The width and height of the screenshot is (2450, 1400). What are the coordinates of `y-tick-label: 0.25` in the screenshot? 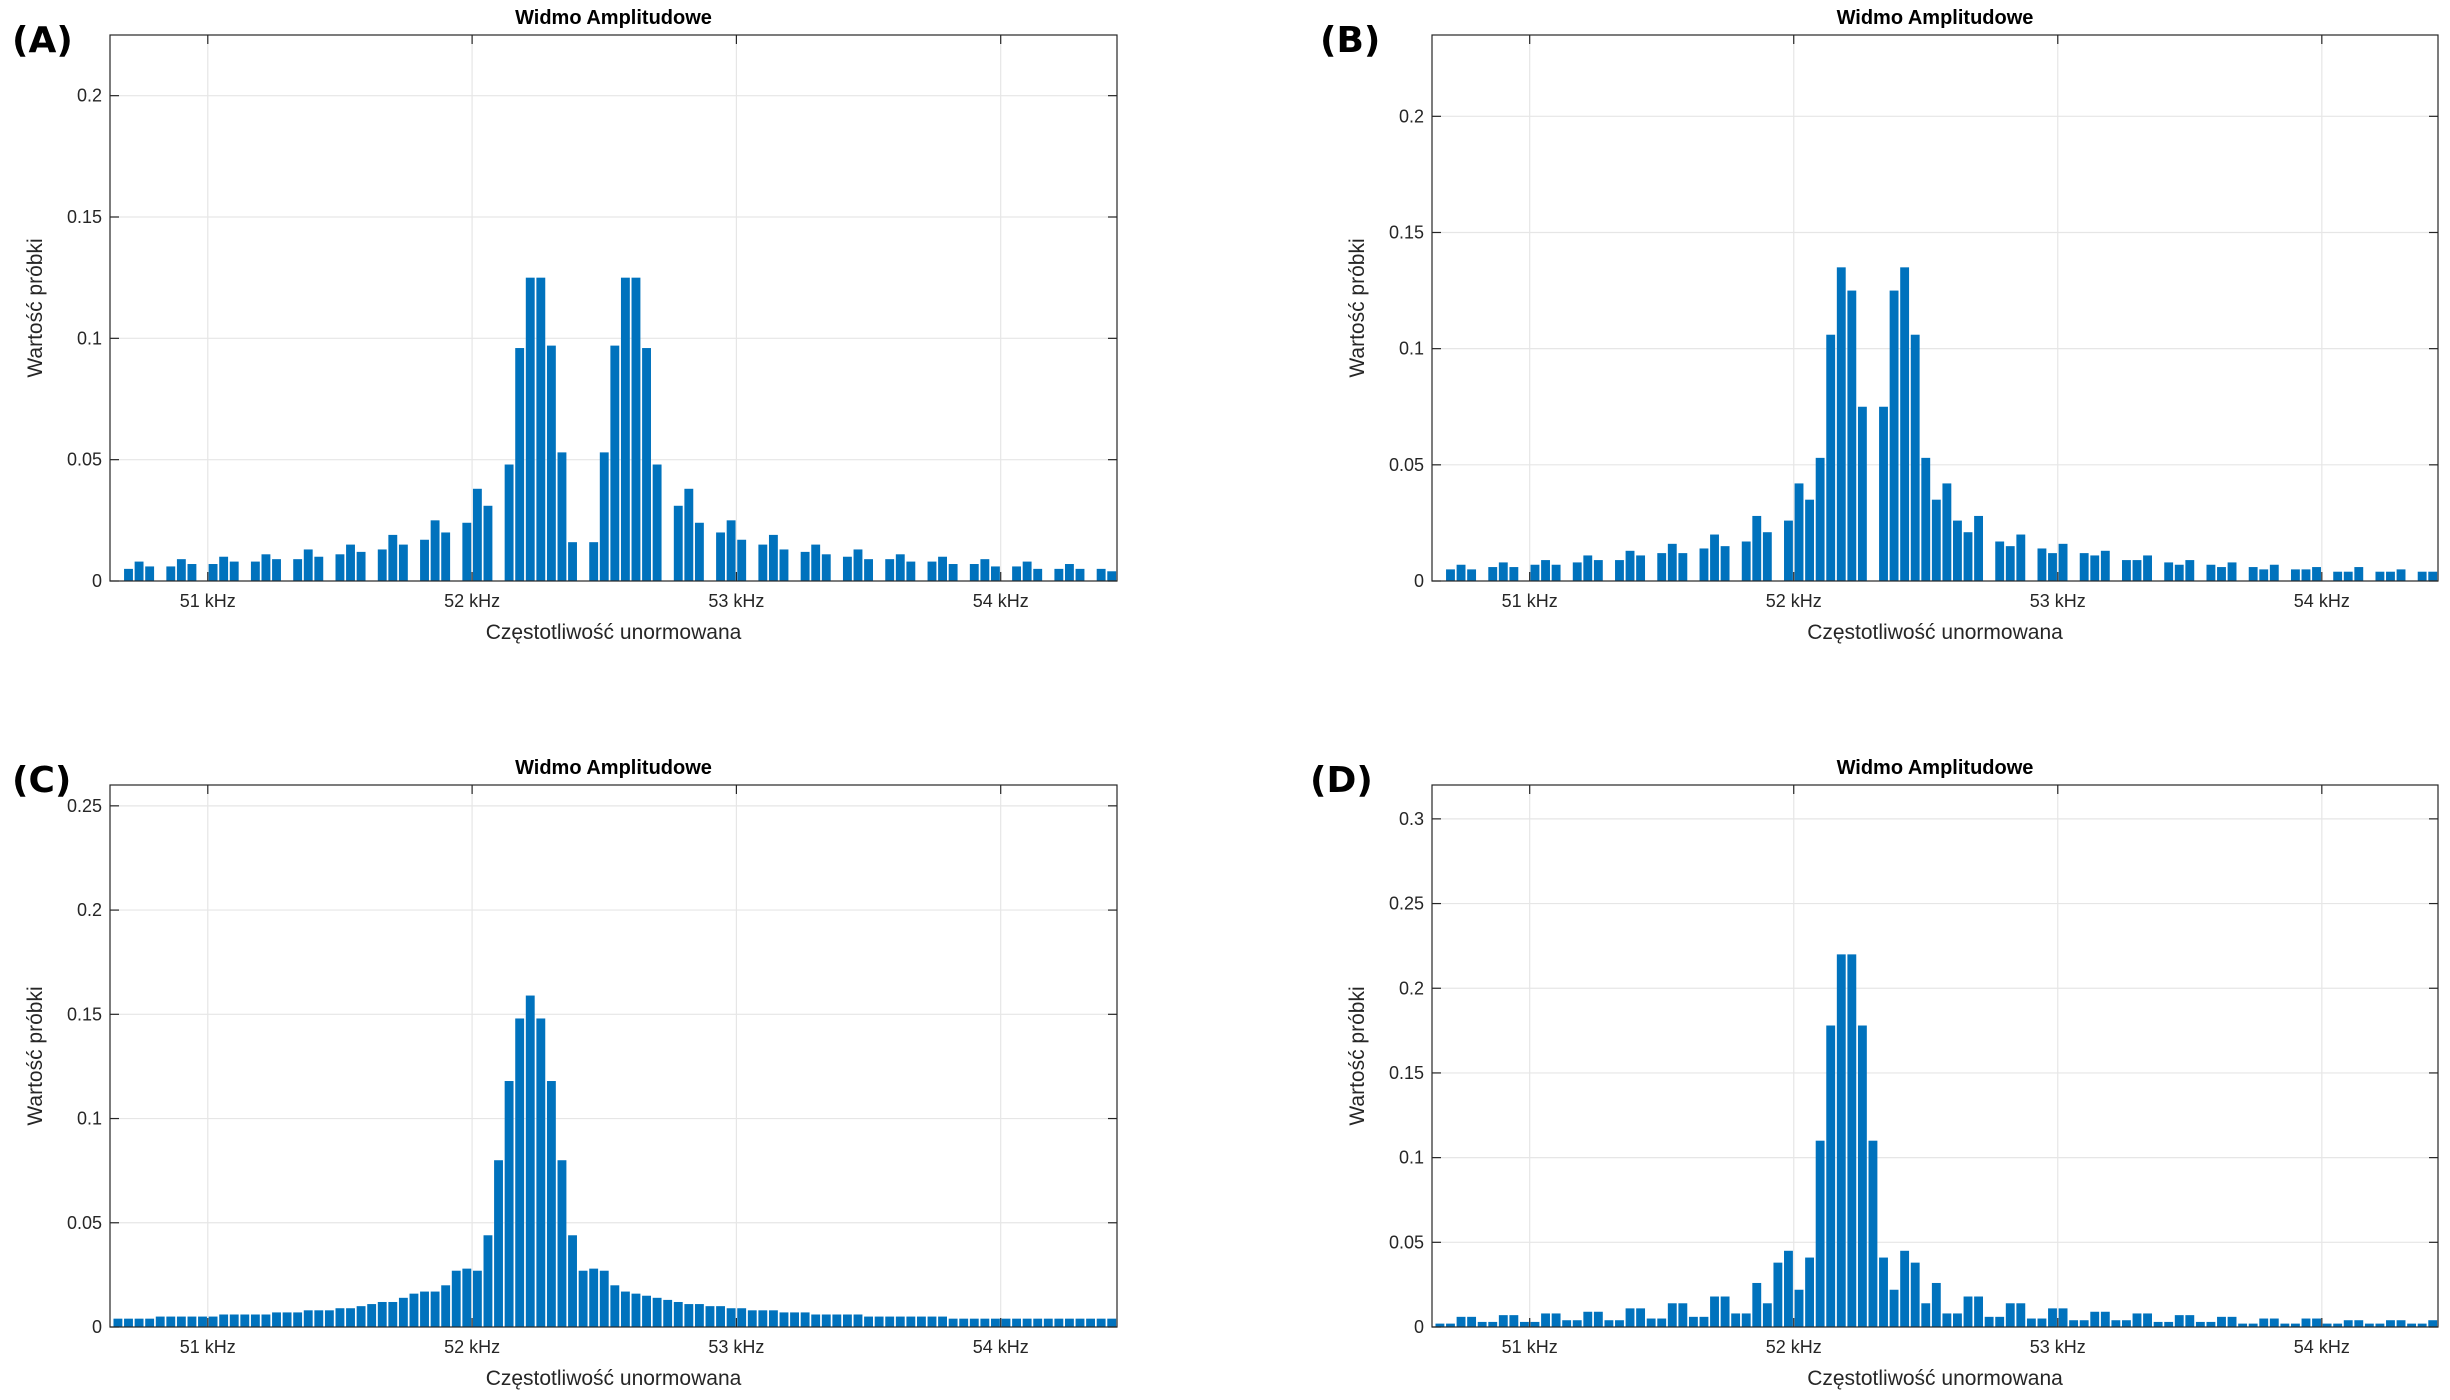 It's located at (1406, 904).